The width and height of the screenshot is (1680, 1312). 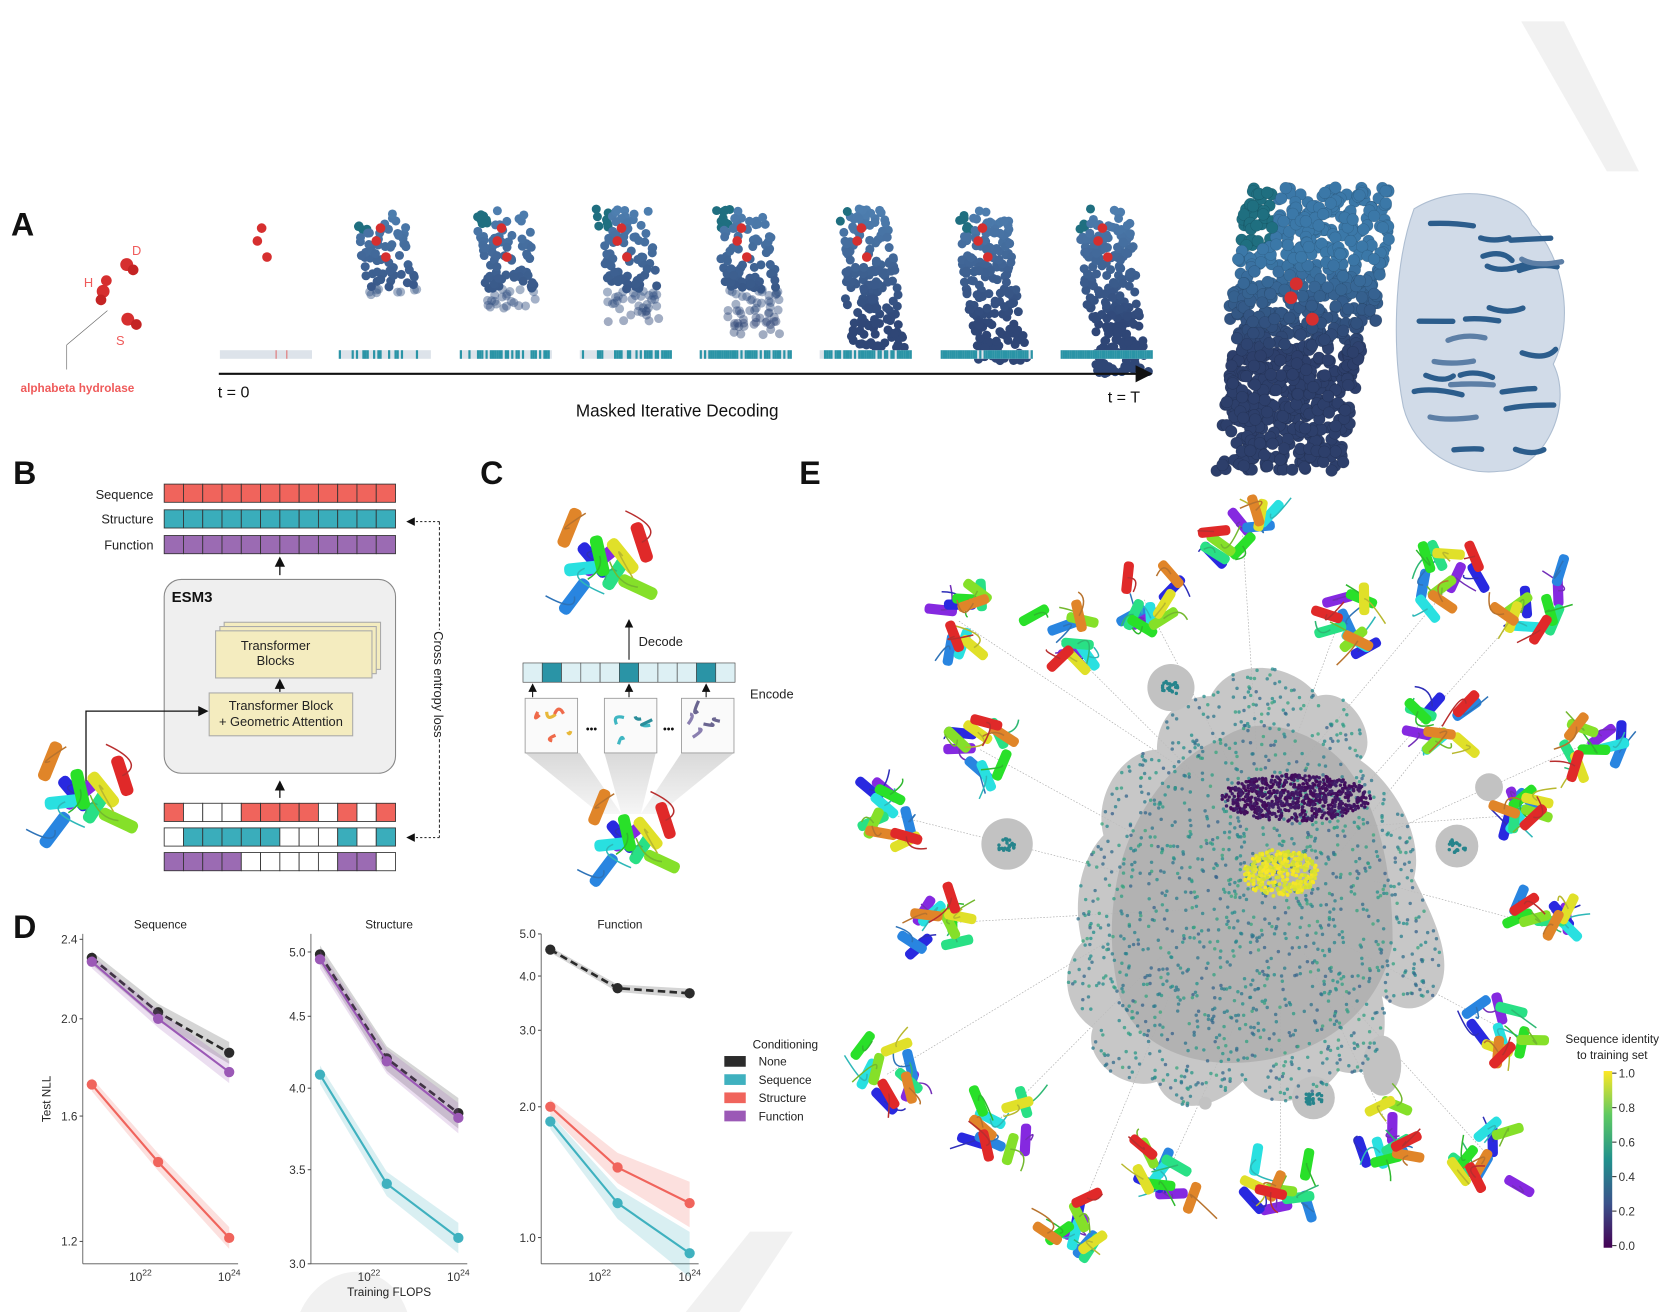 I want to click on sequence-input-token, so click(x=173, y=812).